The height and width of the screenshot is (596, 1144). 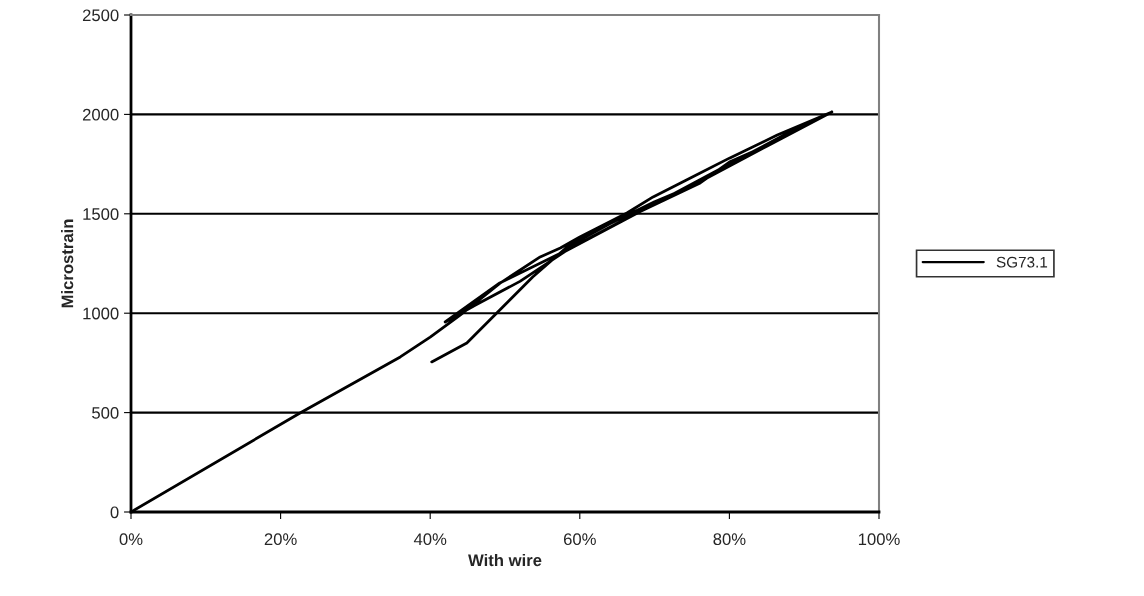 What do you see at coordinates (505, 560) in the screenshot?
I see `x-axis-title: With wire` at bounding box center [505, 560].